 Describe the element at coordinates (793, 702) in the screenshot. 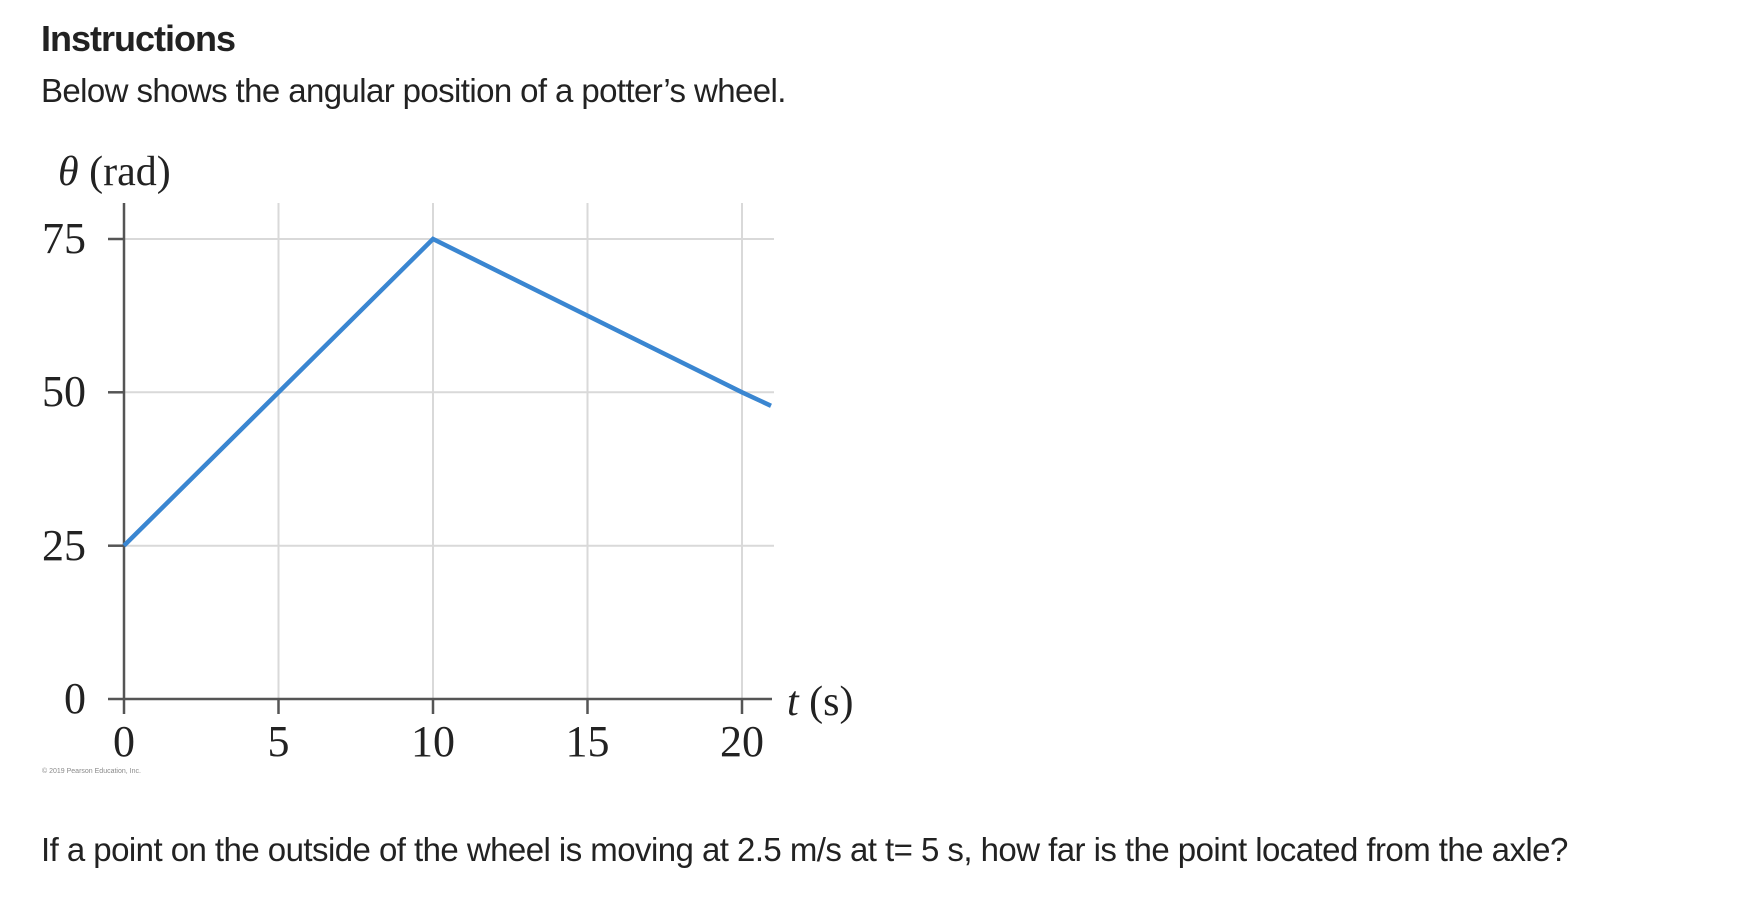

I see `x-axis-symbol: t` at that location.